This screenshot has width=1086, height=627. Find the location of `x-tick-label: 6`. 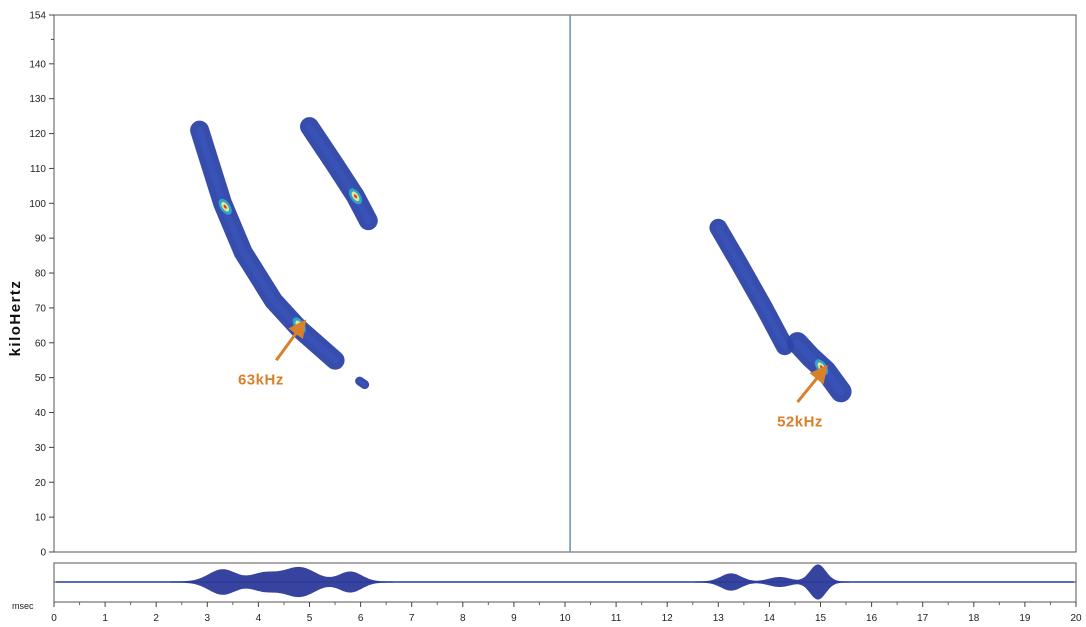

x-tick-label: 6 is located at coordinates (361, 618).